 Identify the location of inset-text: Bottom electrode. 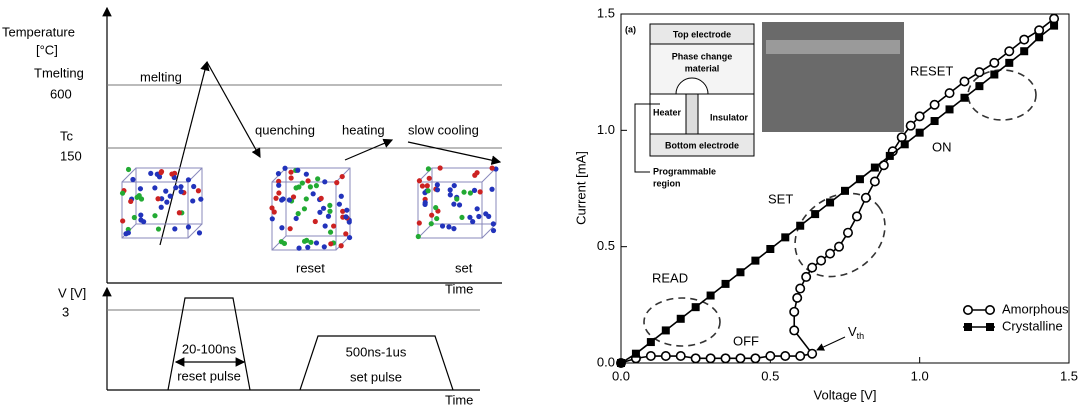
(702, 145).